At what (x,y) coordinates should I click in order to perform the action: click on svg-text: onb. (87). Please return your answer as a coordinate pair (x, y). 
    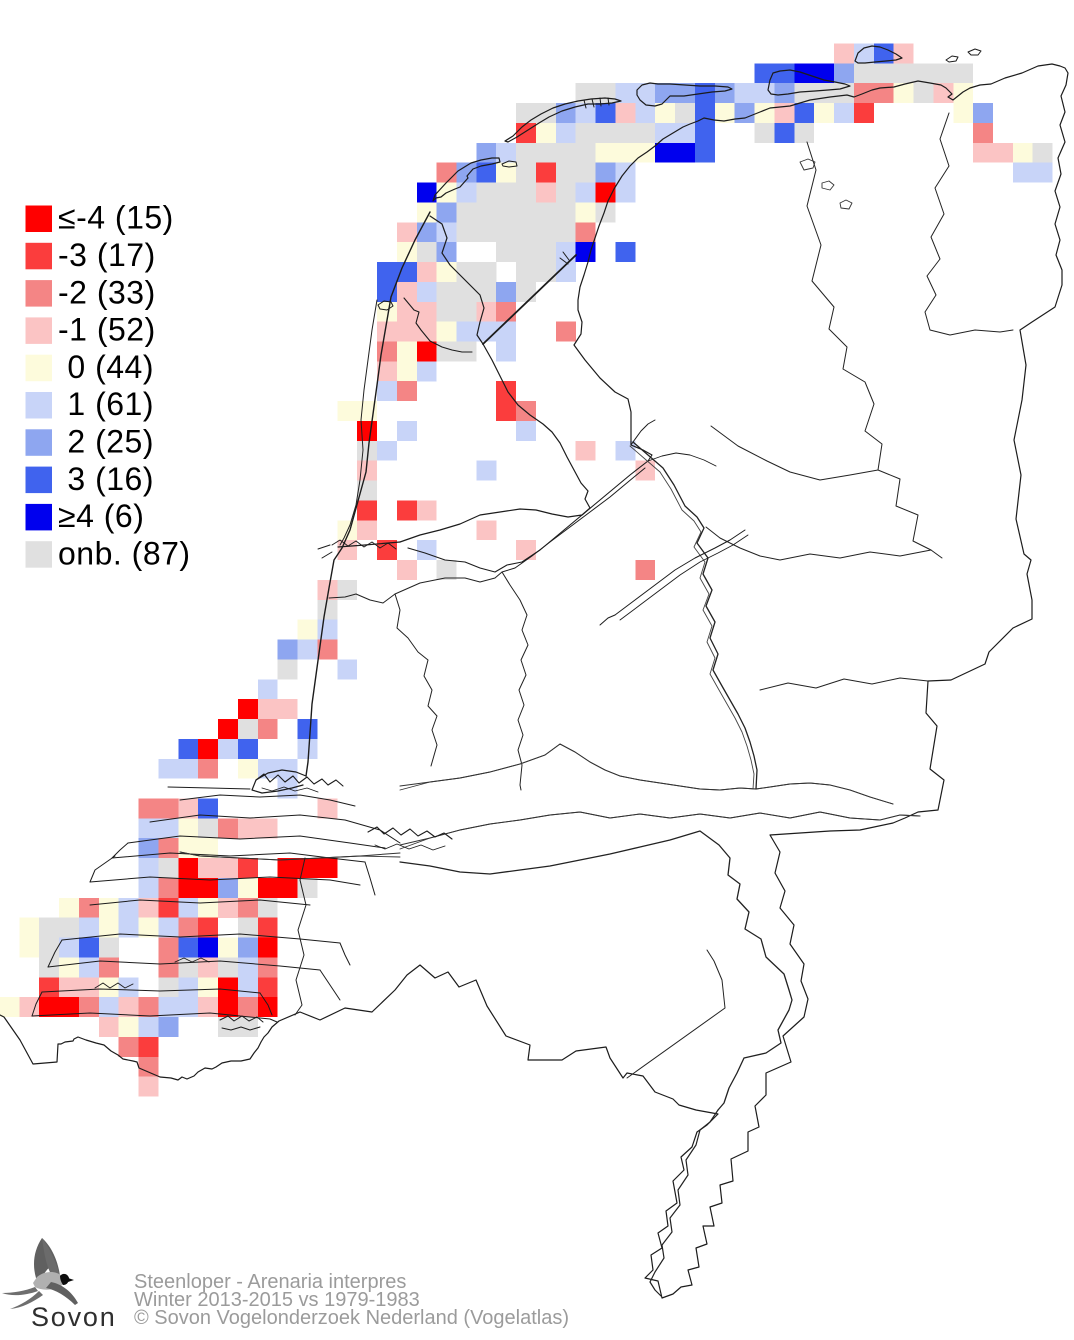
    Looking at the image, I should click on (124, 553).